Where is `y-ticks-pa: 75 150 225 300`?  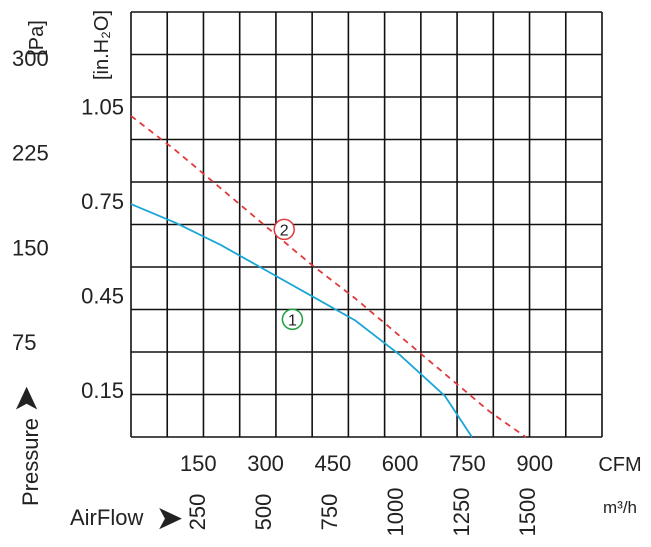 y-ticks-pa: 75 150 225 300 is located at coordinates (30, 200).